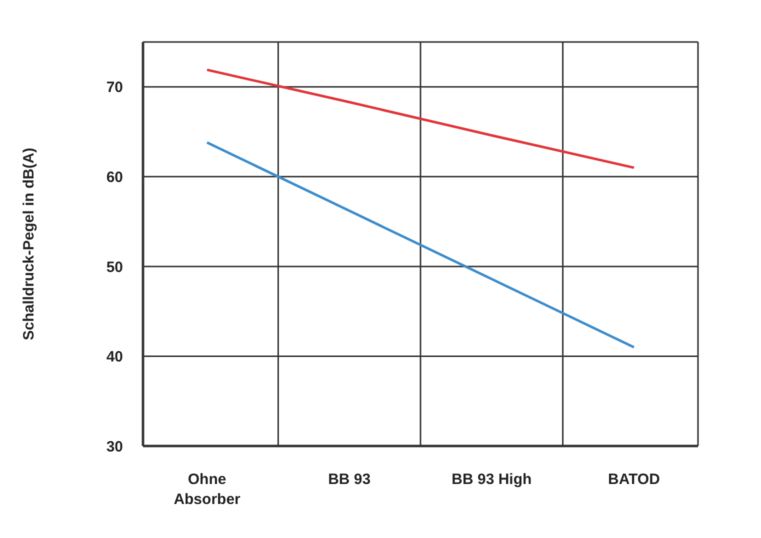 This screenshot has width=761, height=538. I want to click on y-tick-label: 40, so click(114, 357).